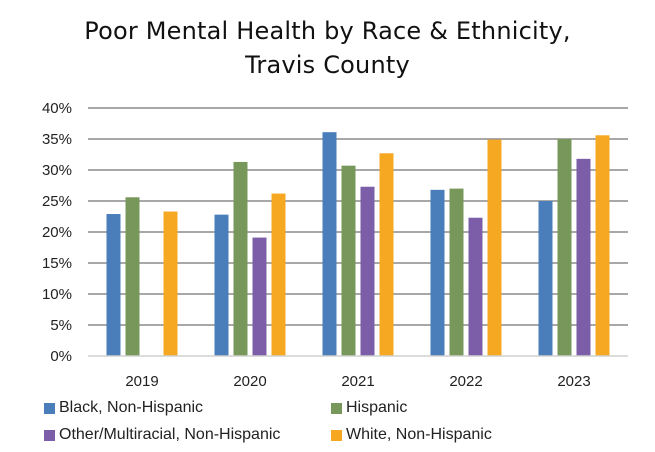  Describe the element at coordinates (377, 407) in the screenshot. I see `legend-label-hispanic: Hispanic` at that location.